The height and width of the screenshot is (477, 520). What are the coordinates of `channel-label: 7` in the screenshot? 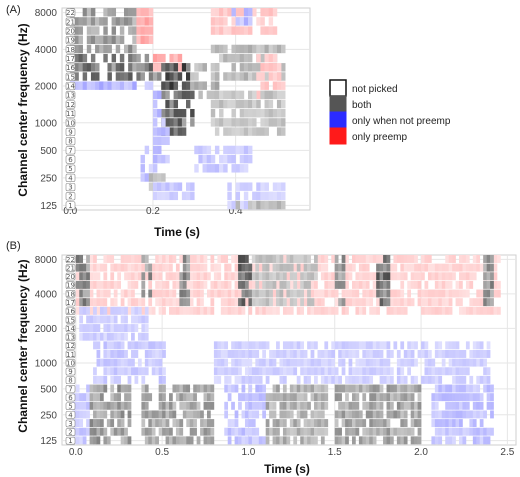 It's located at (70, 151).